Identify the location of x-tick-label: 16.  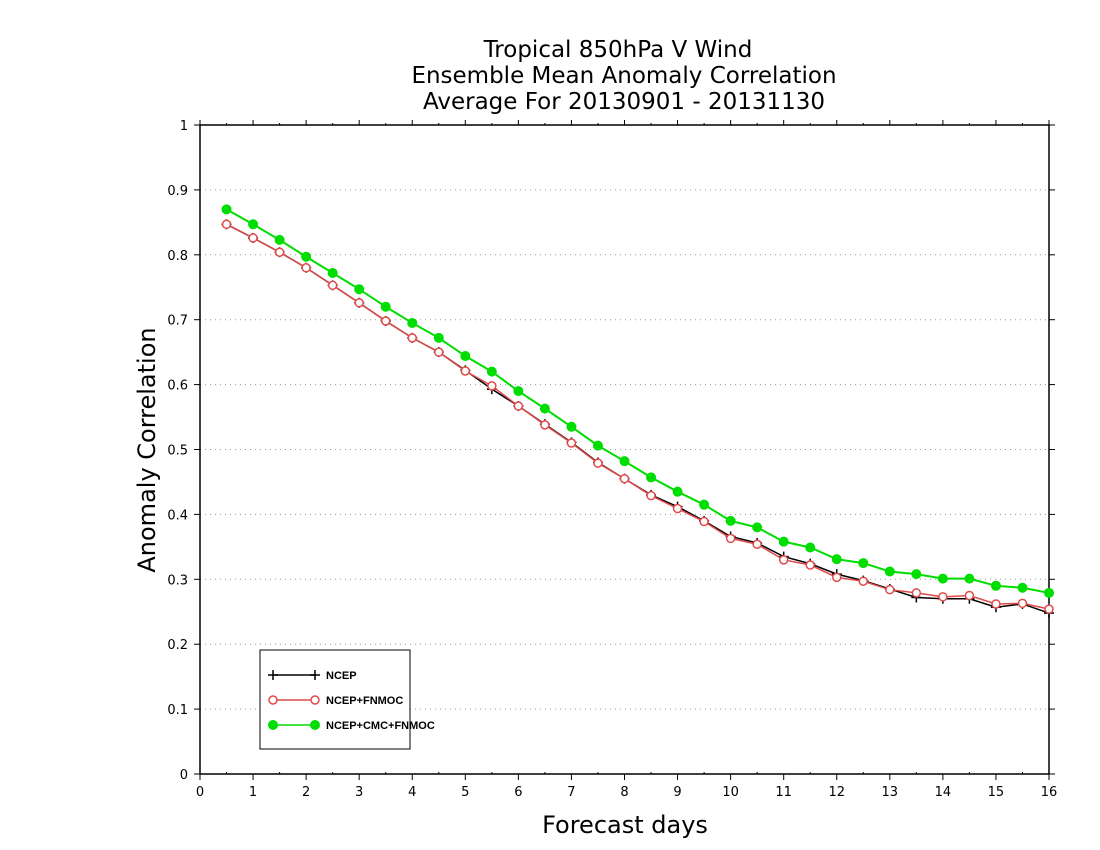
(1049, 792).